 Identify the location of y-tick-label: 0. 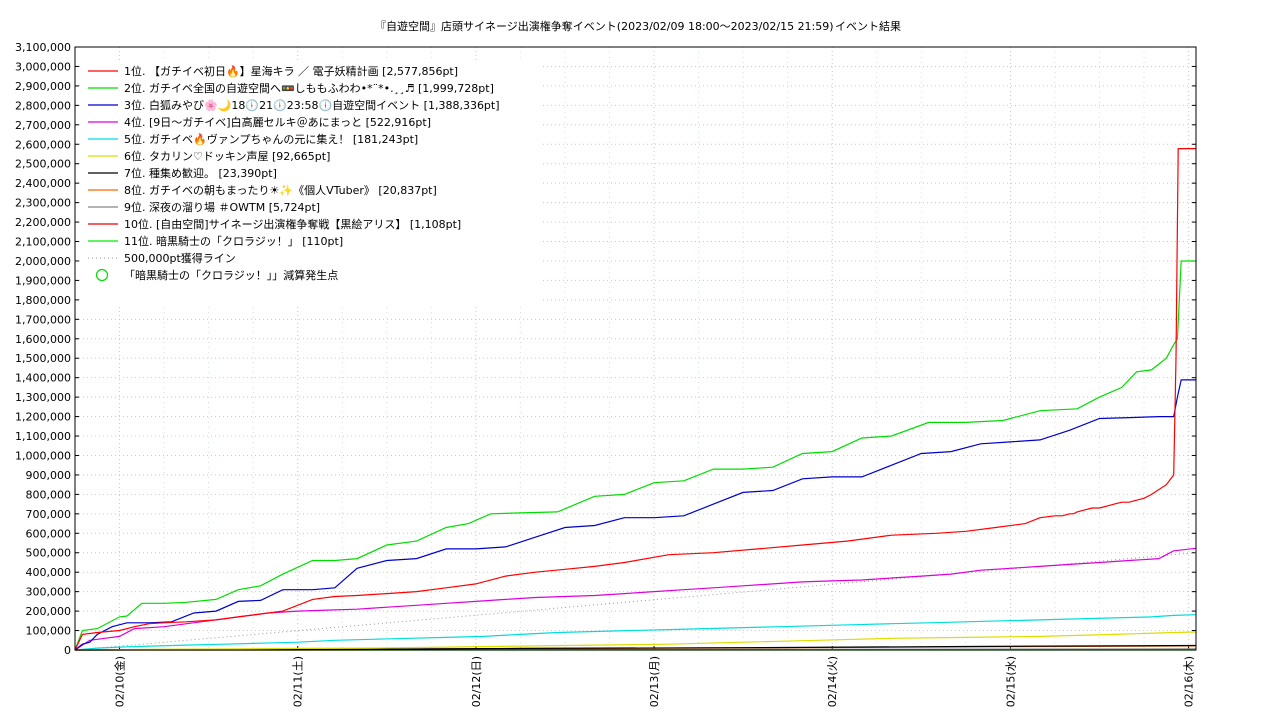
(67, 650).